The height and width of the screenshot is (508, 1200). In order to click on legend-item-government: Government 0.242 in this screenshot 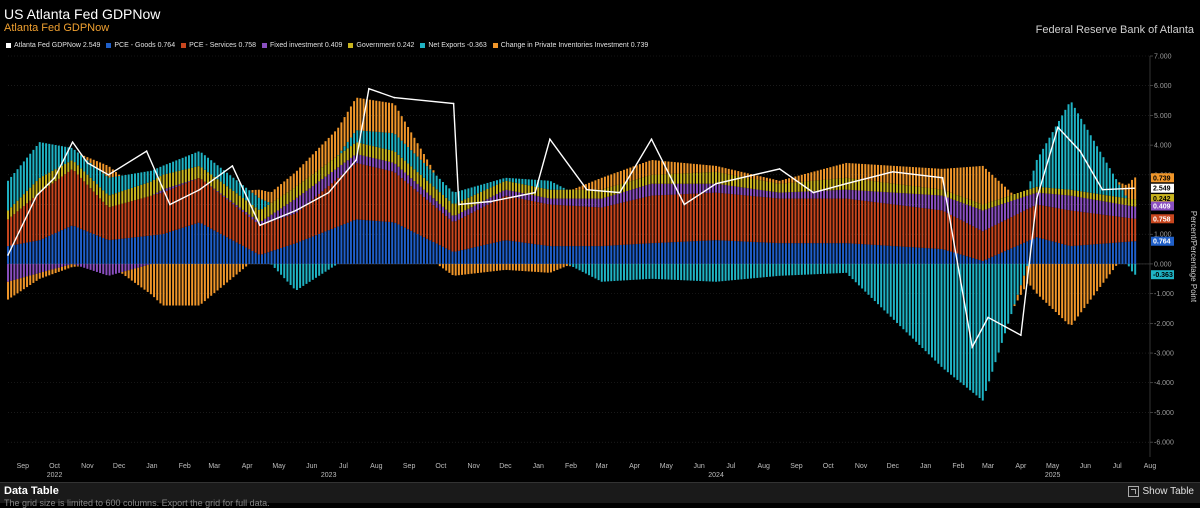, I will do `click(381, 45)`.